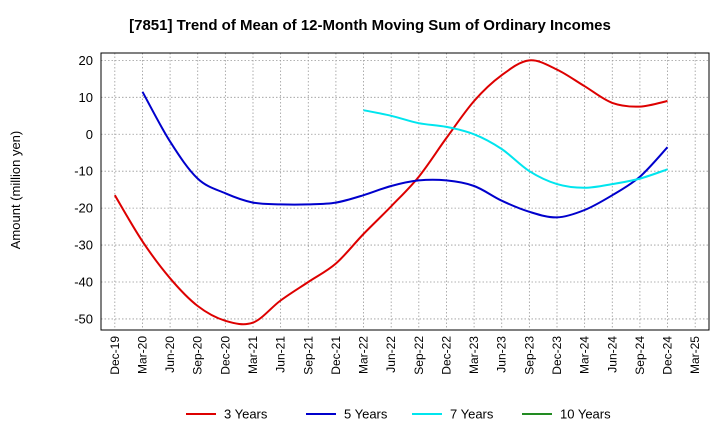 The width and height of the screenshot is (720, 445). I want to click on x-tick-label: Dec-21, so click(336, 355).